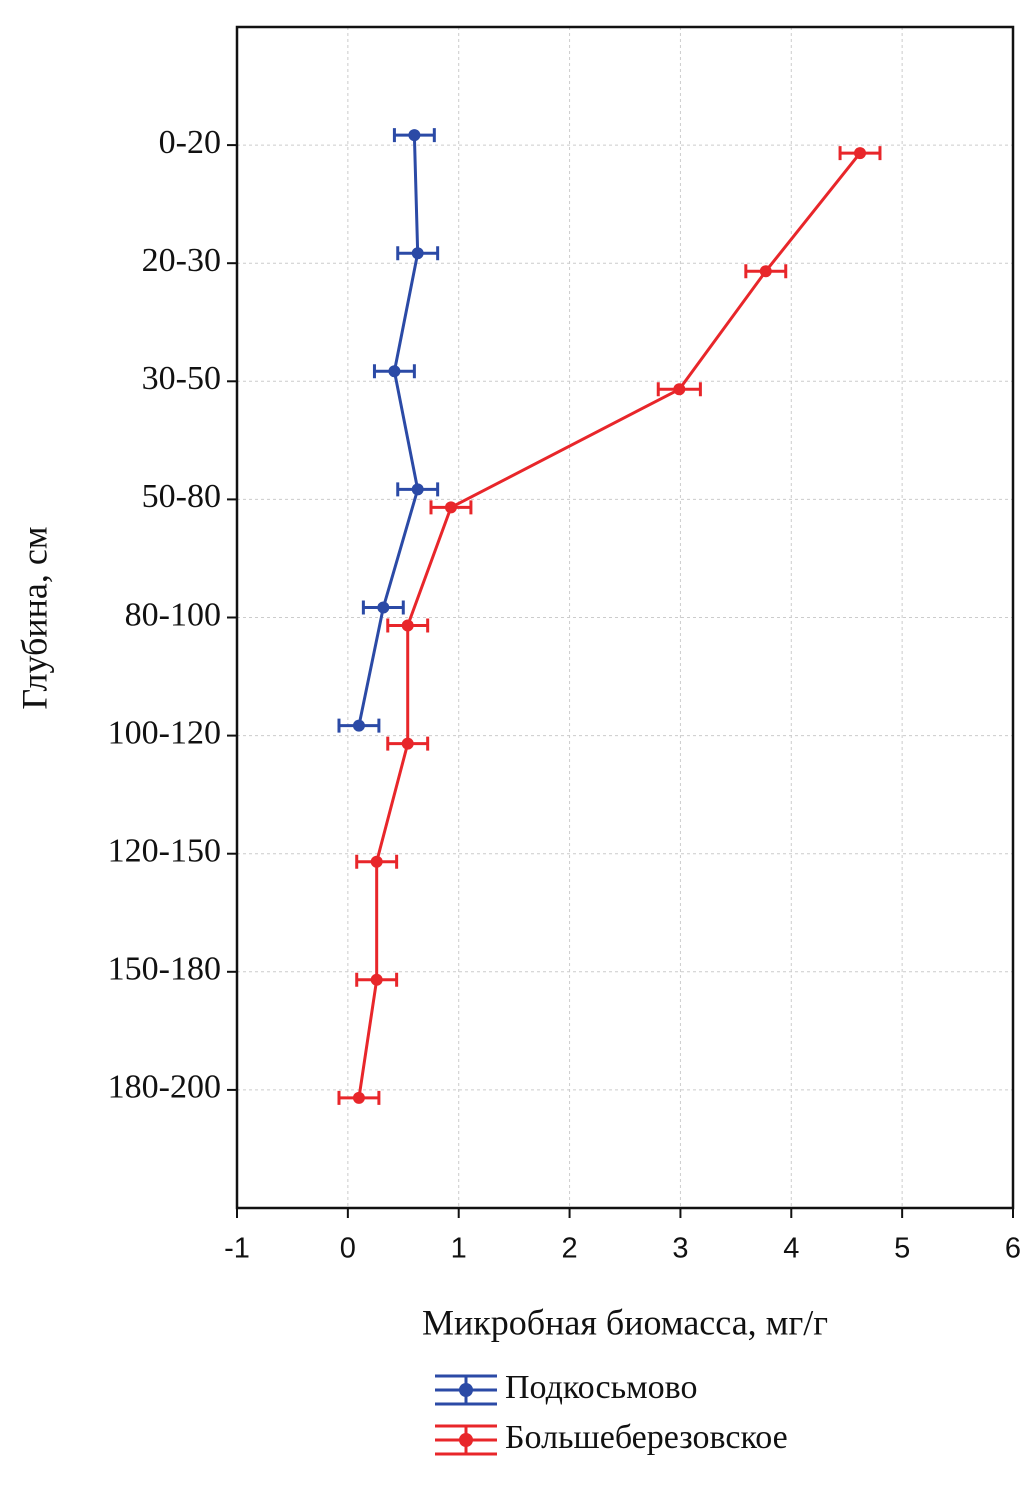 Image resolution: width=1020 pixels, height=1491 pixels. Describe the element at coordinates (190, 142) in the screenshot. I see `y-tick-label: 0-20` at that location.